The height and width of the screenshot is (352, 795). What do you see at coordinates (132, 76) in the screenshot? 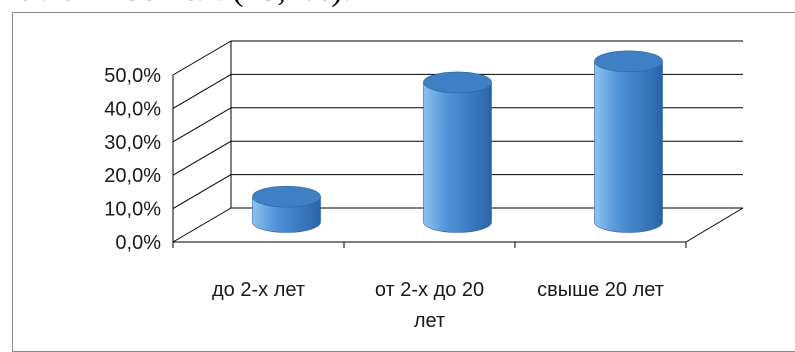
I see `y-tick-label: 50,0%` at bounding box center [132, 76].